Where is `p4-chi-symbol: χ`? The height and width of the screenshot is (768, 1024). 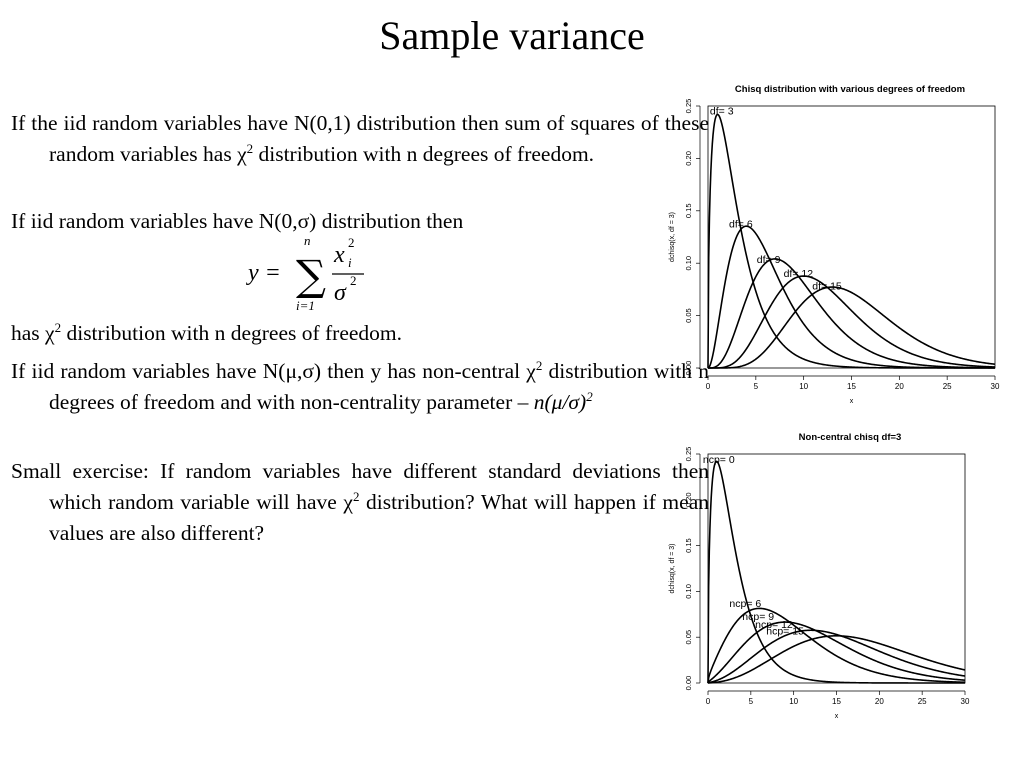
p4-chi-symbol: χ is located at coordinates (531, 371).